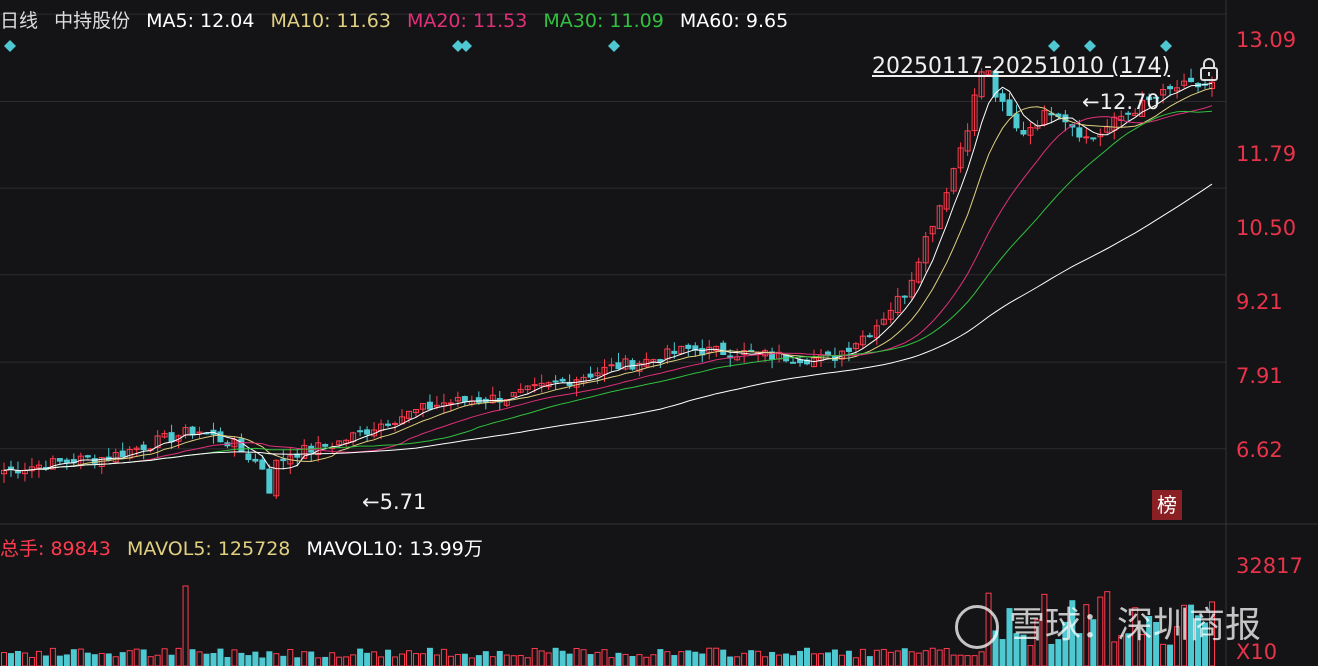 This screenshot has height=666, width=1318. What do you see at coordinates (92, 21) in the screenshot?
I see `stock-name: 中持股份` at bounding box center [92, 21].